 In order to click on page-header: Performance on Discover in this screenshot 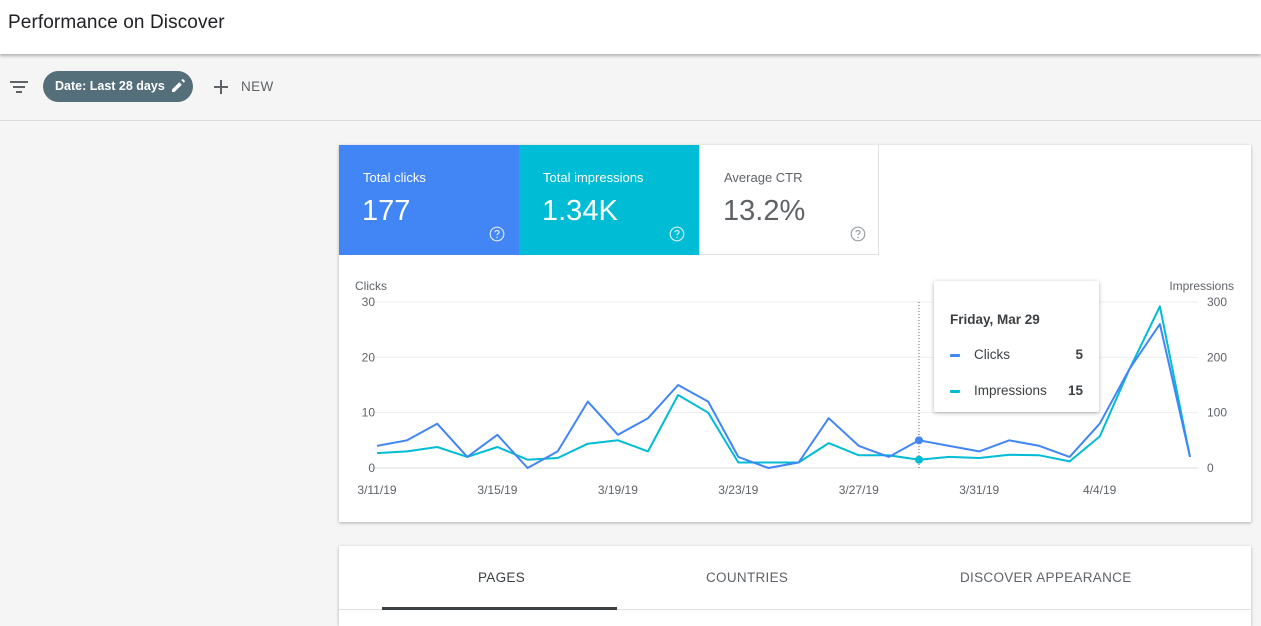, I will do `click(630, 27)`.